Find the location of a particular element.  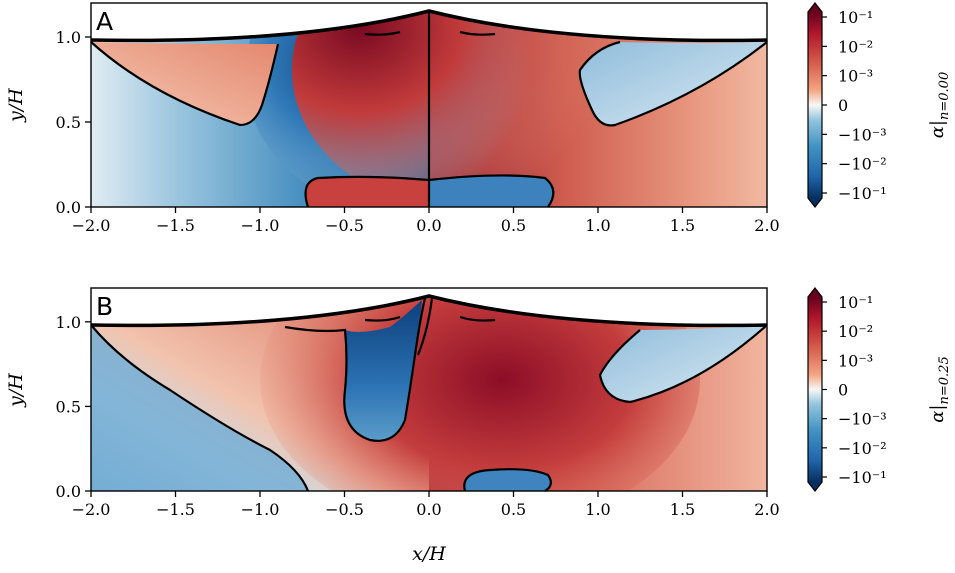

colorbar-b: 10⁻¹ 10⁻² 10⁻³ 0 −10⁻³ −10⁻² −10⁻¹ α|n=0.25 is located at coordinates (879, 389).